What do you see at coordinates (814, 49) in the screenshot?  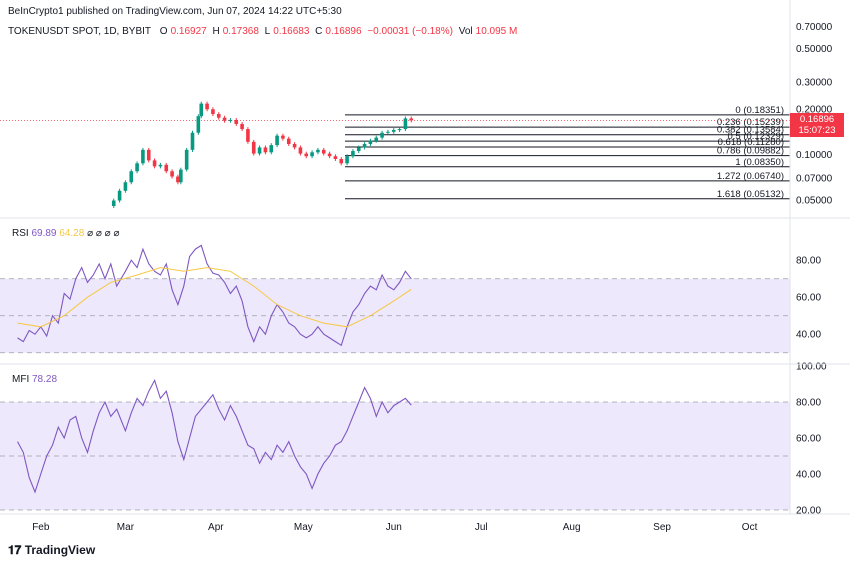 I see `price-tick-label: 0.50000` at bounding box center [814, 49].